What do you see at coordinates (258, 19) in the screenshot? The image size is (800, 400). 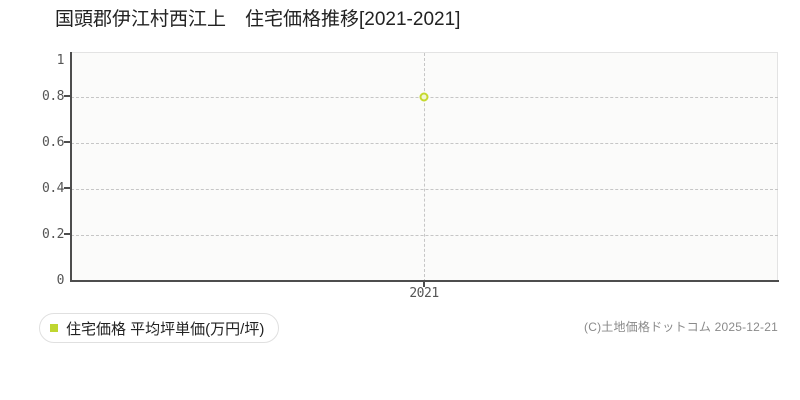 I see `chart-title: 国頭郡伊江村西江上 住宅価格推移[2021-2021]` at bounding box center [258, 19].